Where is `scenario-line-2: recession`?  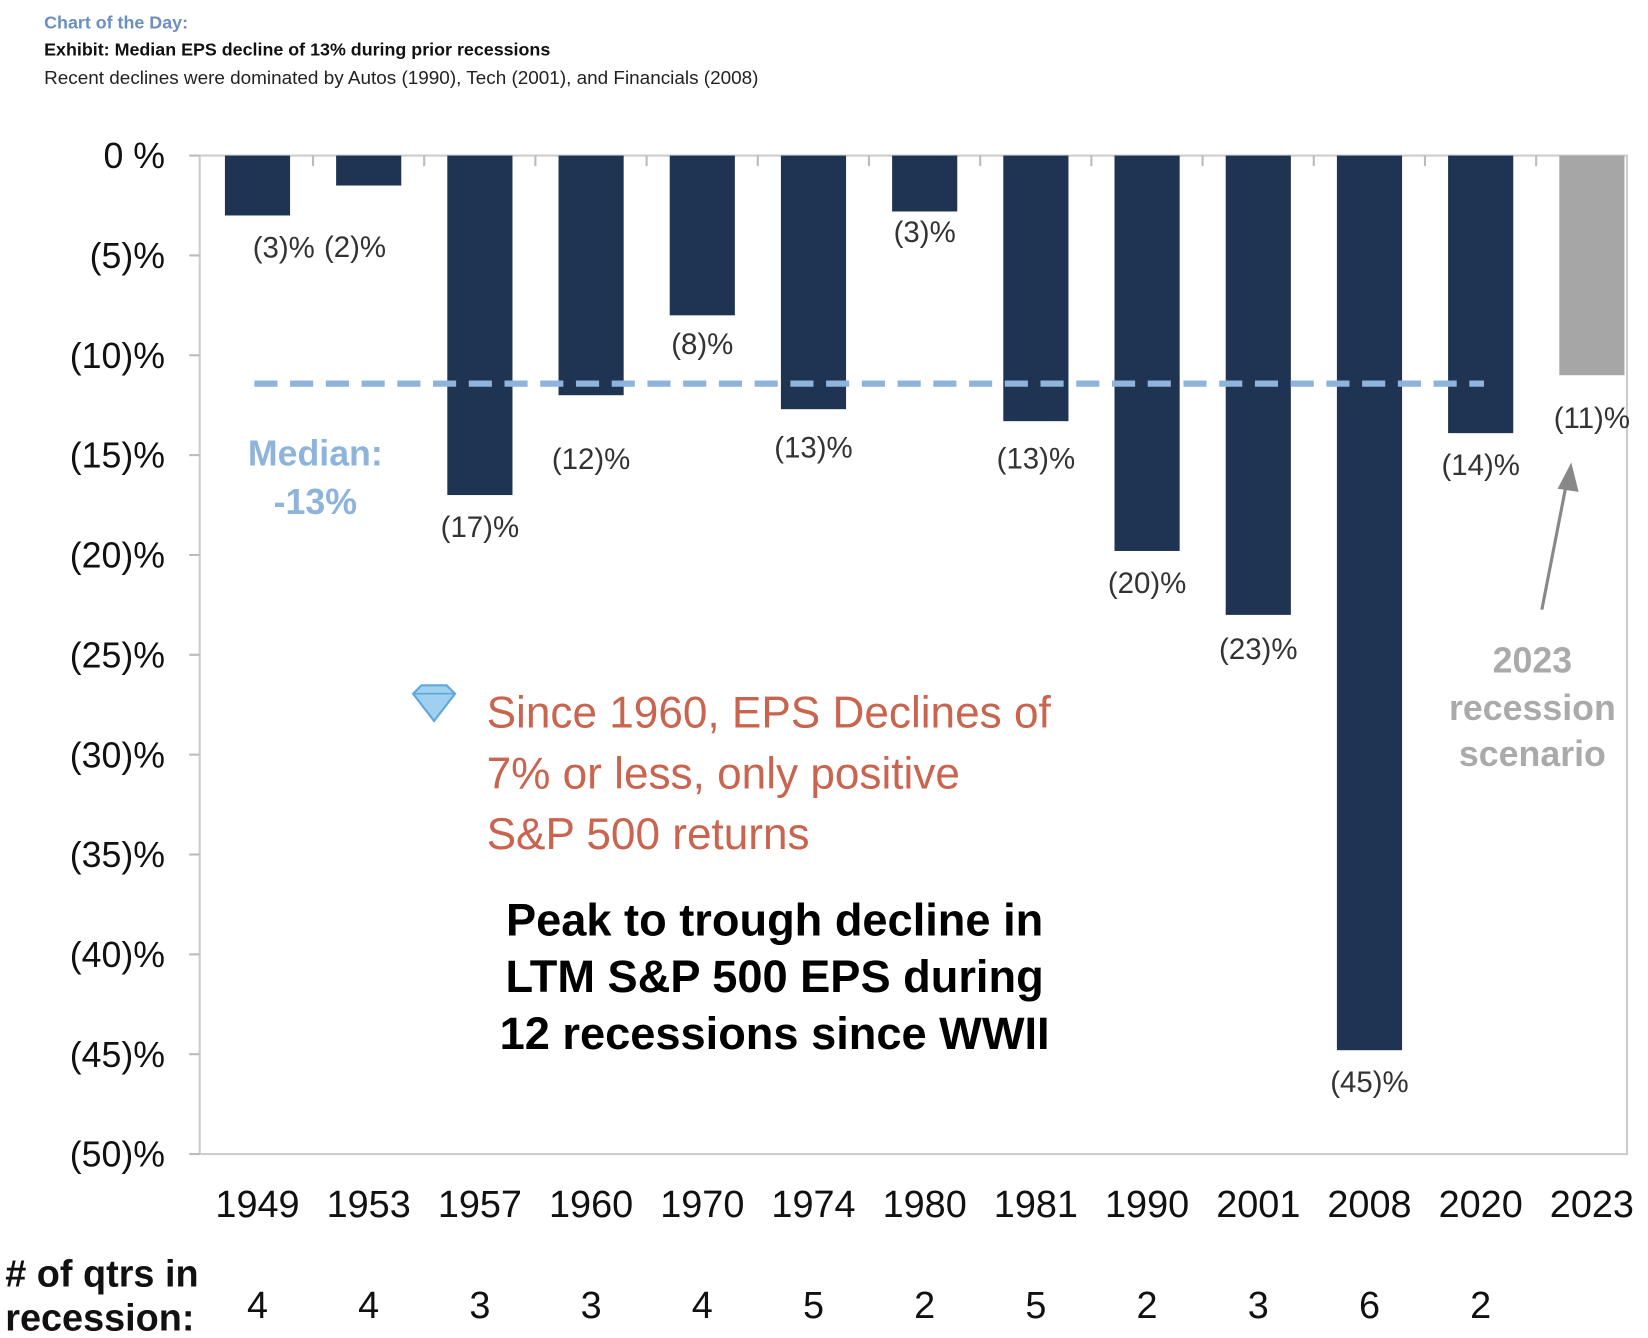 scenario-line-2: recession is located at coordinates (1532, 708).